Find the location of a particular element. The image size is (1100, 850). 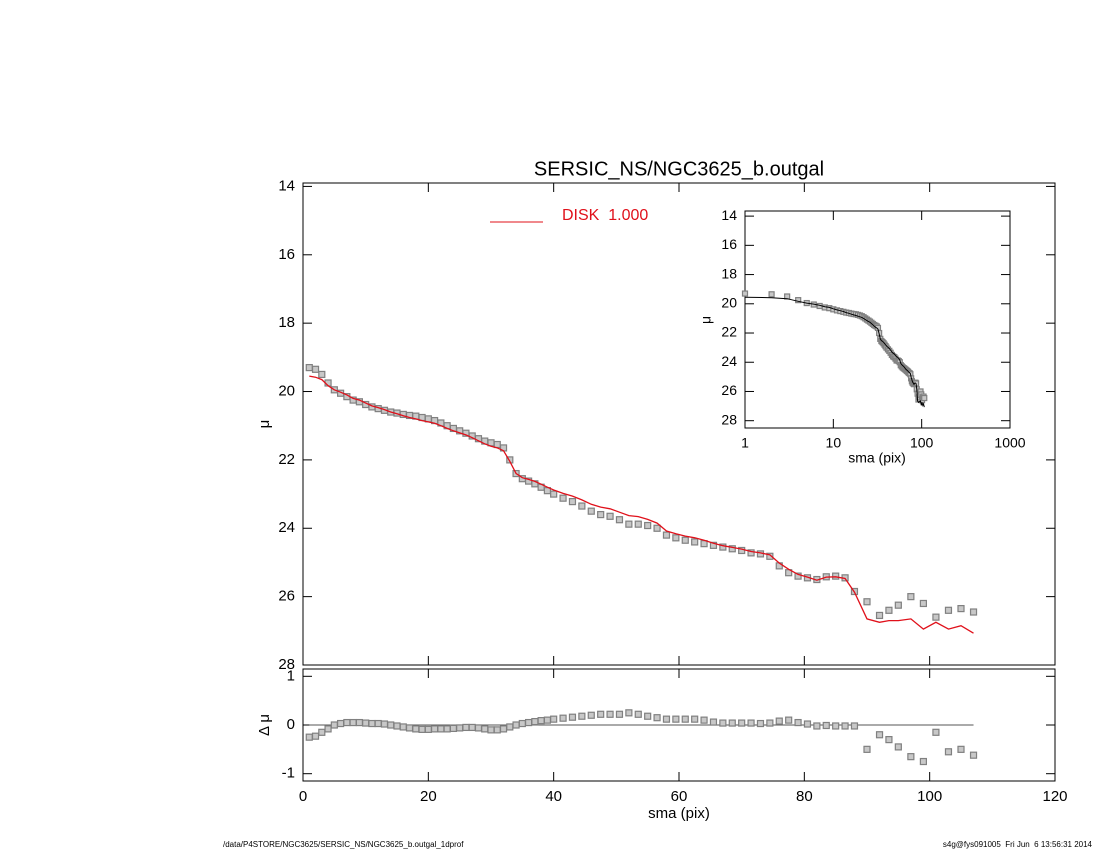

x-tick-label: 120 is located at coordinates (1054, 796).